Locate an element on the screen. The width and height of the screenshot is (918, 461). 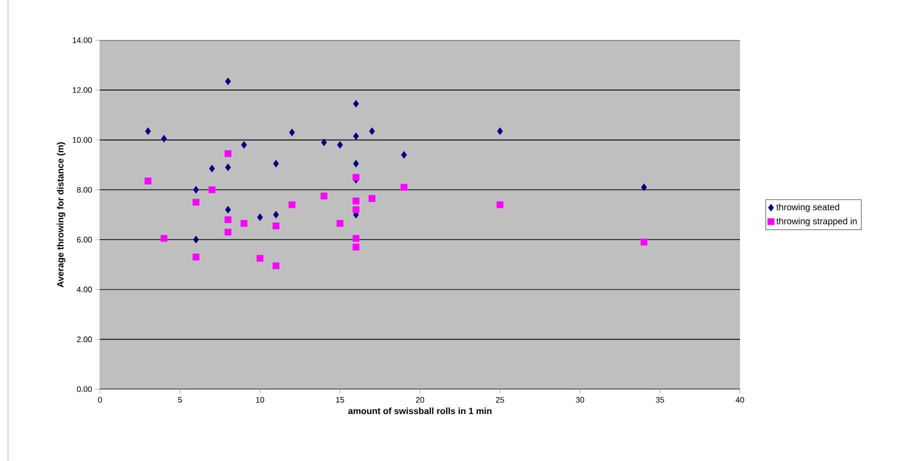
x-tick-label: 15 is located at coordinates (340, 399).